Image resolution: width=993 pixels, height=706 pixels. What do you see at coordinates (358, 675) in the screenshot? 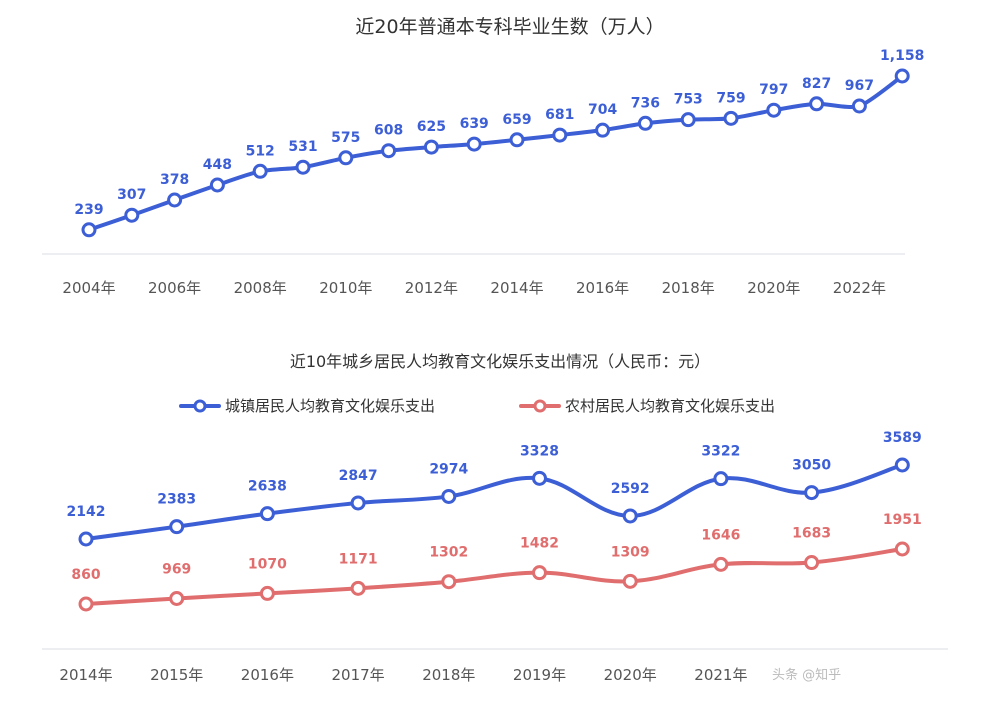
I see `chart2-x-tick: 2017年` at bounding box center [358, 675].